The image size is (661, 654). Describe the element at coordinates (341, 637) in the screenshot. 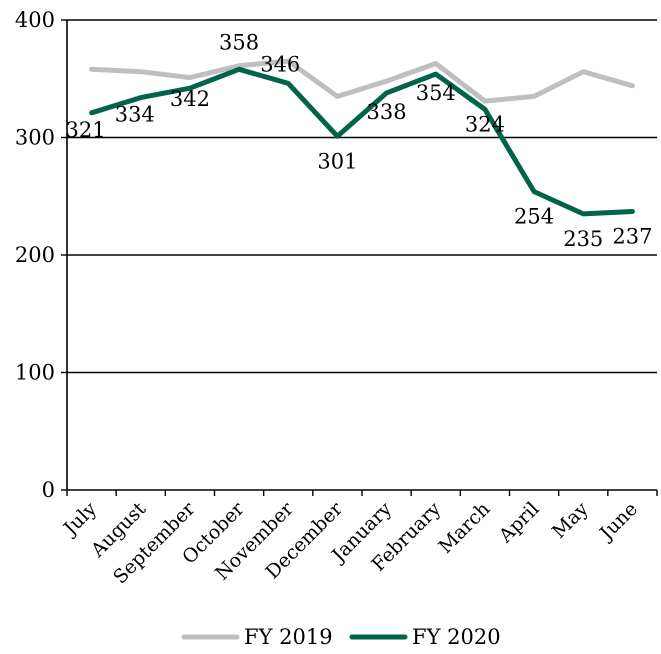

I see `legend: FY 2019 FY 2020` at that location.